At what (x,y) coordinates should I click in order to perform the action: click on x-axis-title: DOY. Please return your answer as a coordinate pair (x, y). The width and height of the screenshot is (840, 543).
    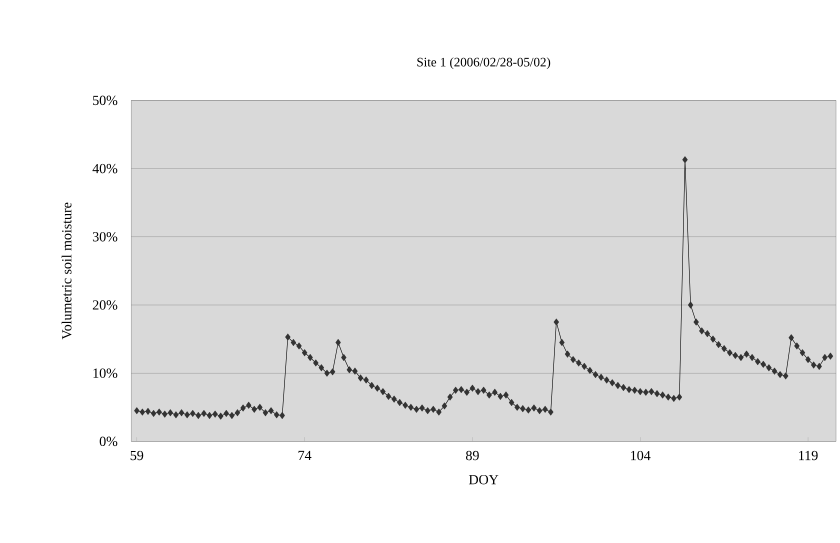
    Looking at the image, I should click on (483, 479).